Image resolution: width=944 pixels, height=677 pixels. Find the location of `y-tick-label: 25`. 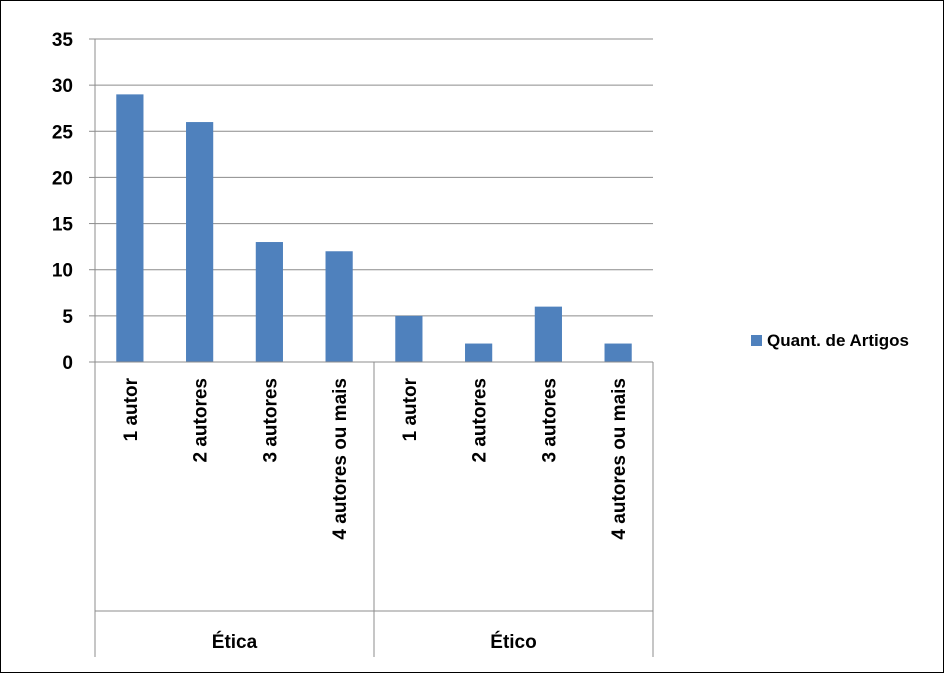

y-tick-label: 25 is located at coordinates (63, 132).